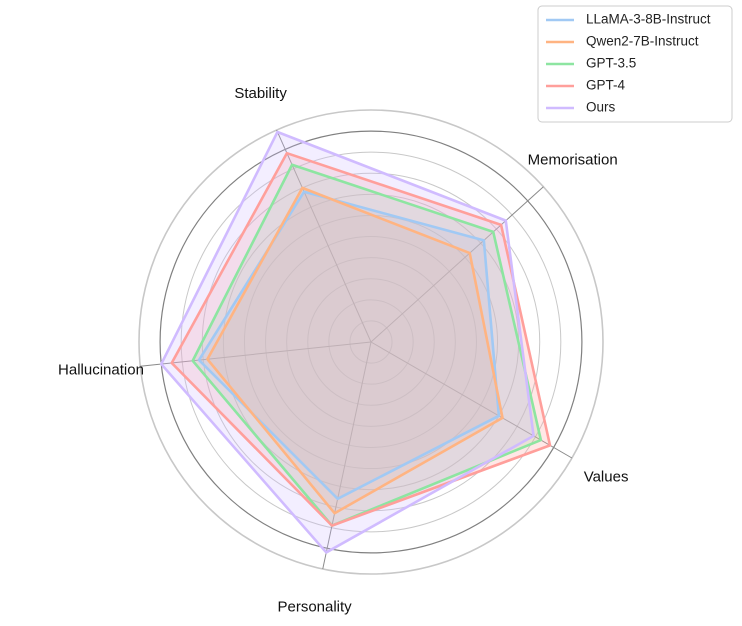 The width and height of the screenshot is (742, 626). Describe the element at coordinates (606, 477) in the screenshot. I see `axis-label: Values` at that location.